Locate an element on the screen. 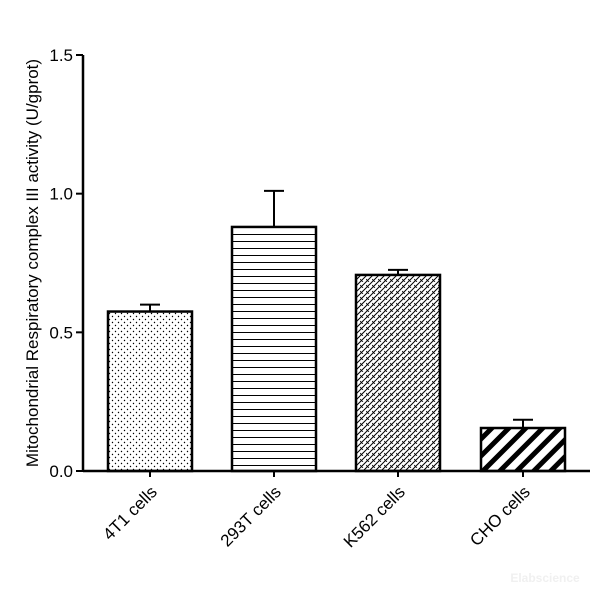 This screenshot has width=600, height=590. x-tick-label: 293T cells is located at coordinates (251, 516).